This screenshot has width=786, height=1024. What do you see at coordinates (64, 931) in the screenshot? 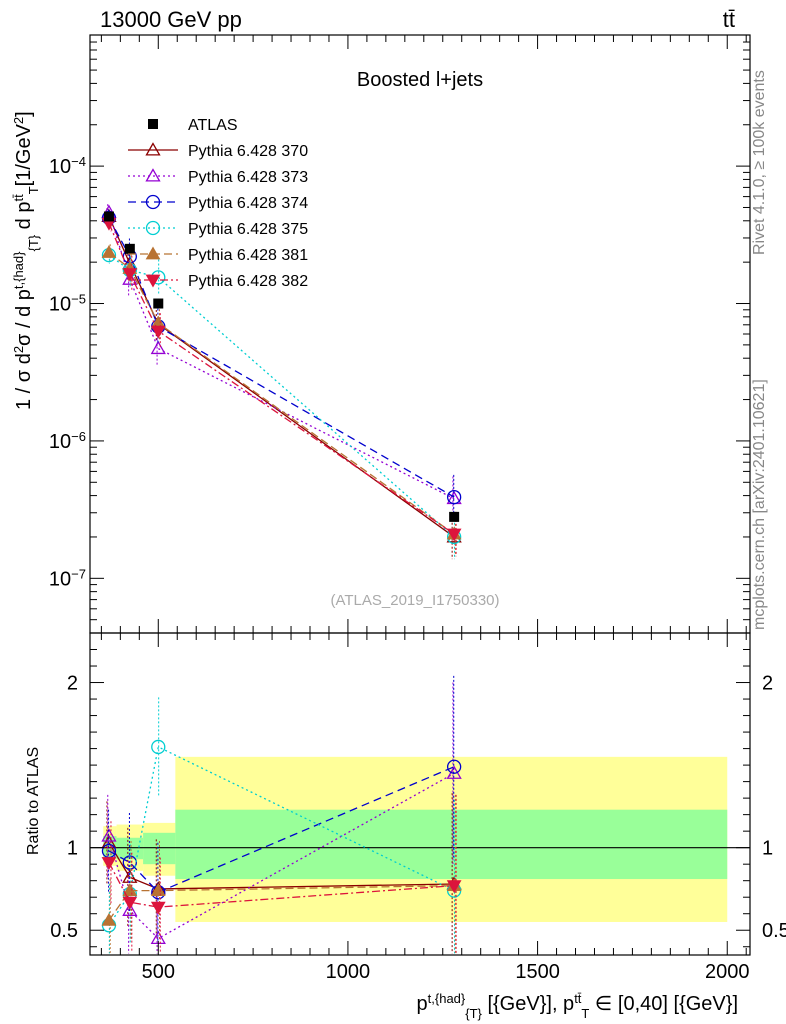
I see `ratio-ytick-label-left: 0.5` at bounding box center [64, 931].